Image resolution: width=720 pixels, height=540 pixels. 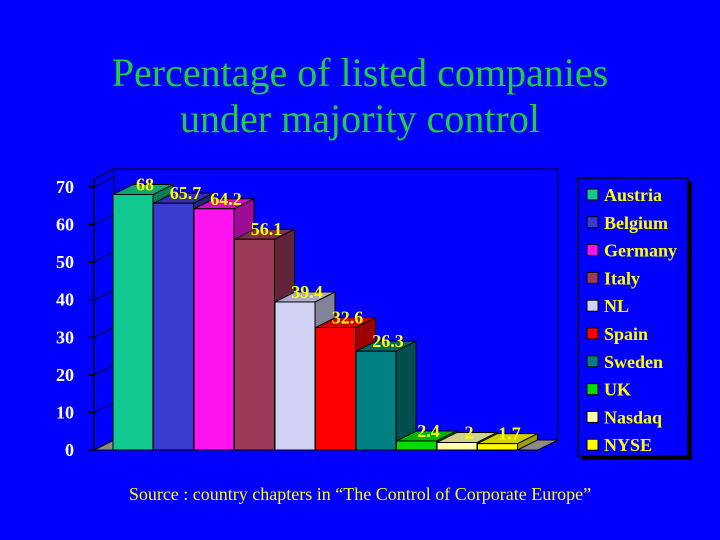 What do you see at coordinates (65, 337) in the screenshot?
I see `y-tick-label: 30` at bounding box center [65, 337].